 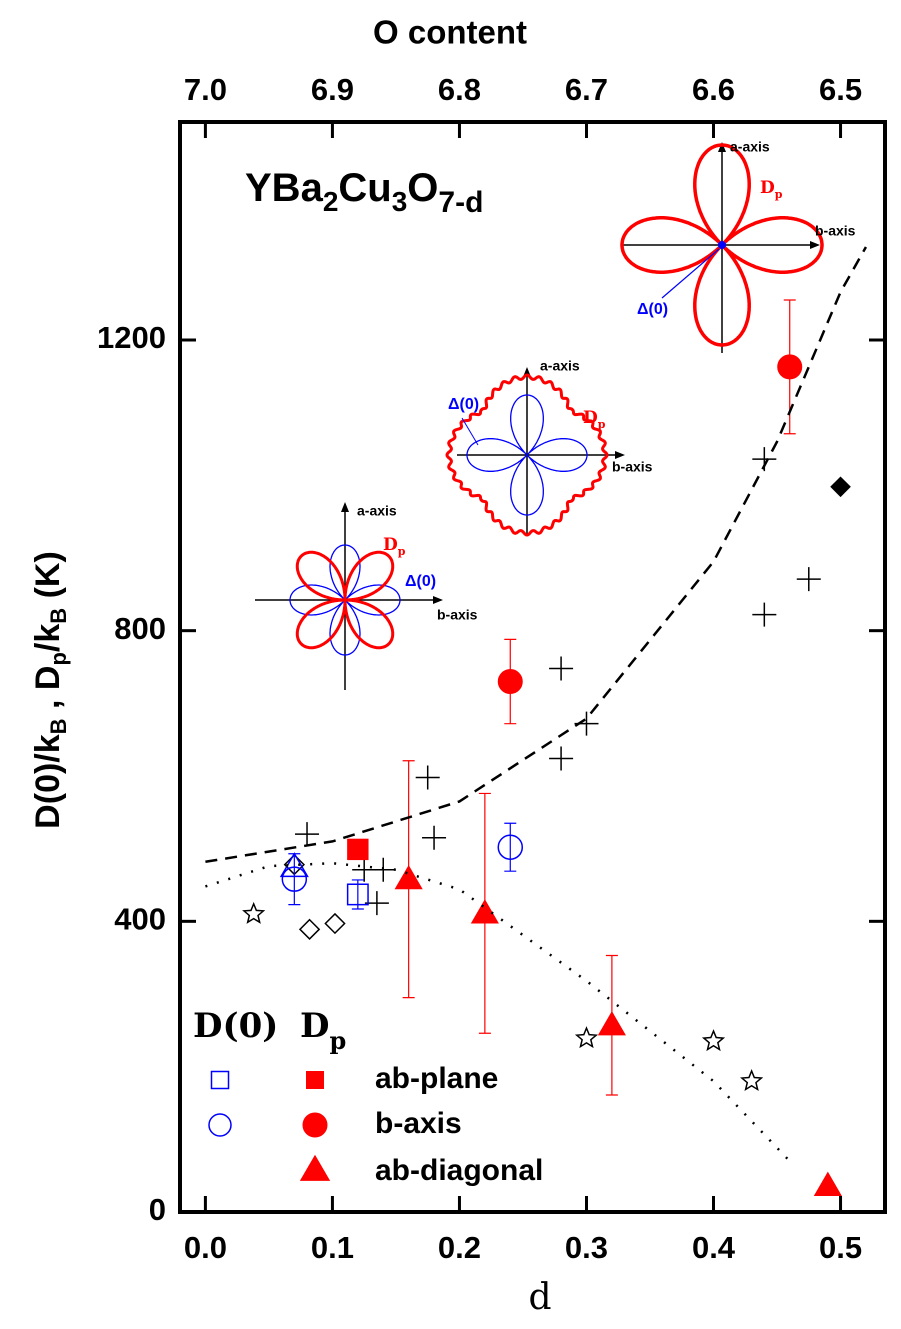 I want to click on x2-tick-label: 6.5, so click(x=840, y=89).